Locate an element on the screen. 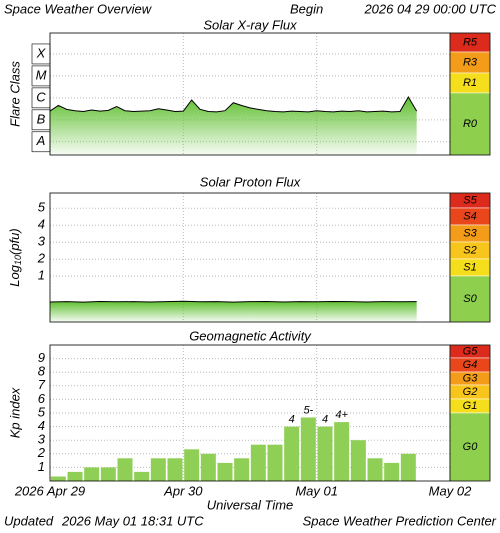 This screenshot has height=533, width=500. y-tick-label: X is located at coordinates (41, 52).